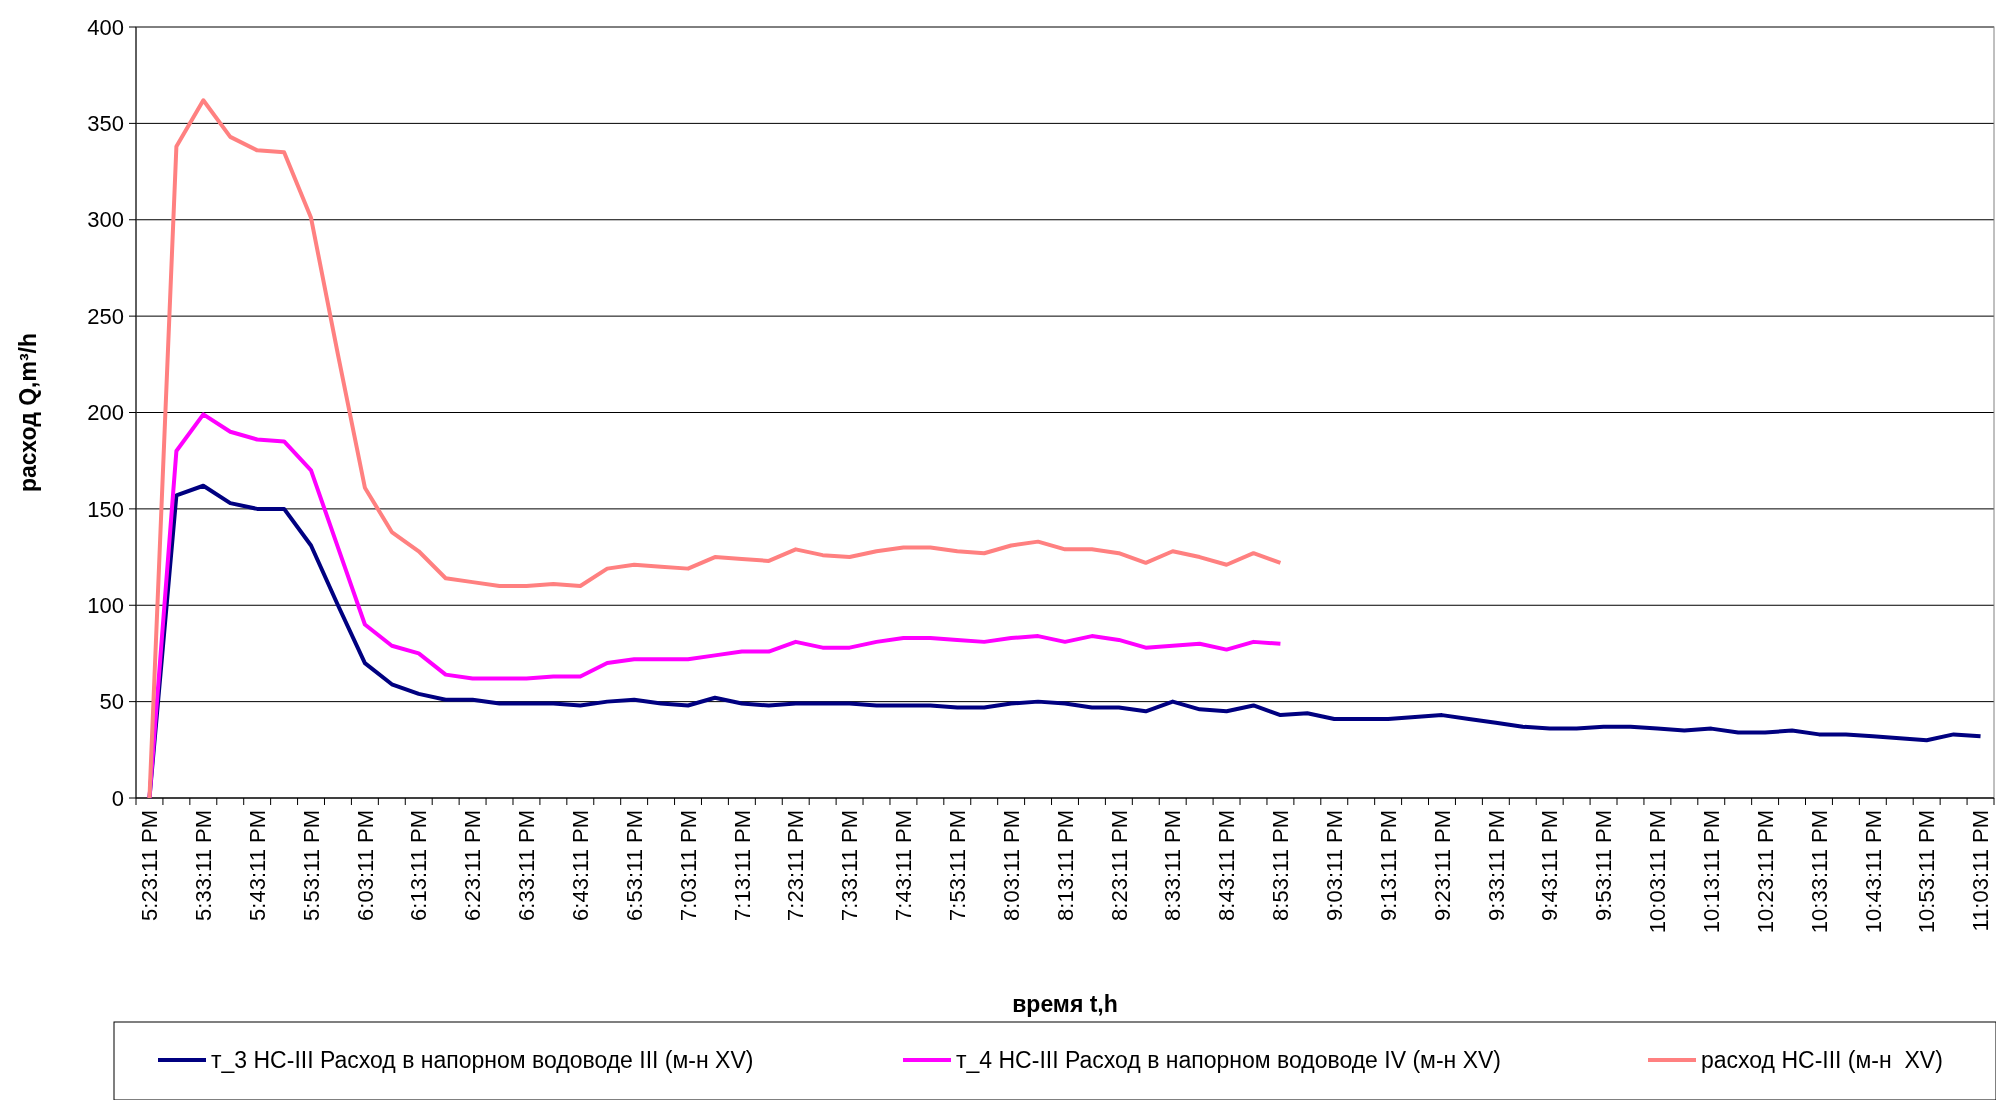  Describe the element at coordinates (1927, 872) in the screenshot. I see `x-tick-label: 10:53:11 PM` at that location.